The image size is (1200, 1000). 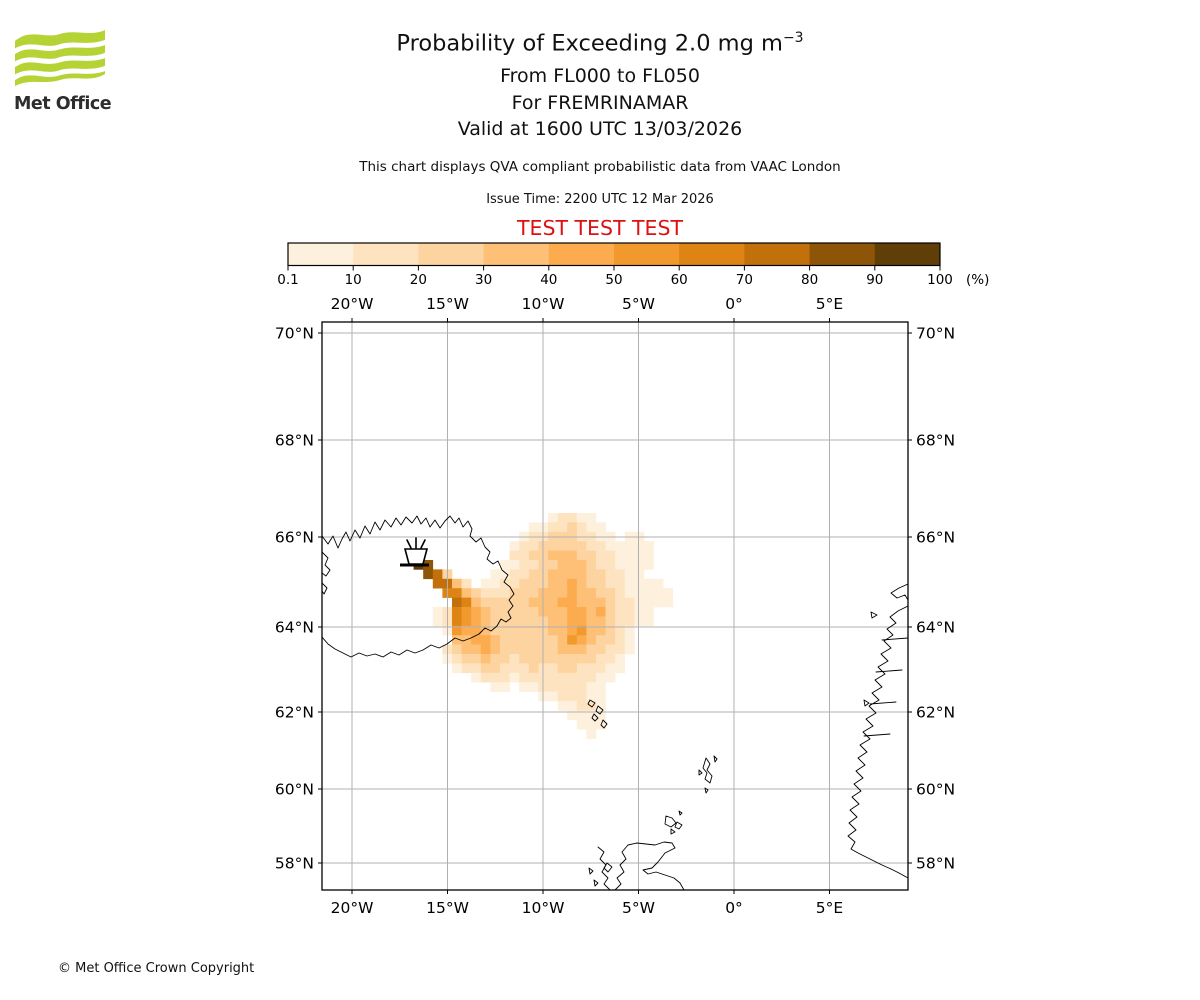 I want to click on bottom-axis-label: 0°, so click(x=734, y=908).